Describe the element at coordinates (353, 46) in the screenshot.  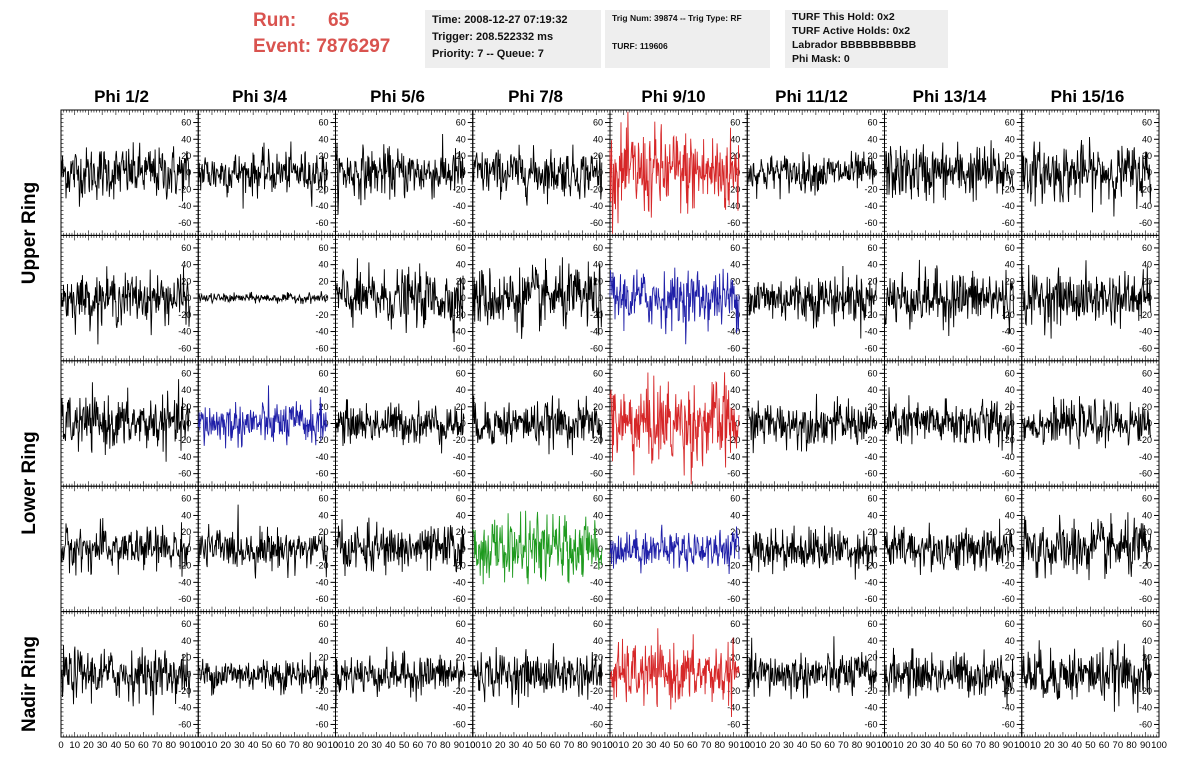
I see `event-value: 7876297` at that location.